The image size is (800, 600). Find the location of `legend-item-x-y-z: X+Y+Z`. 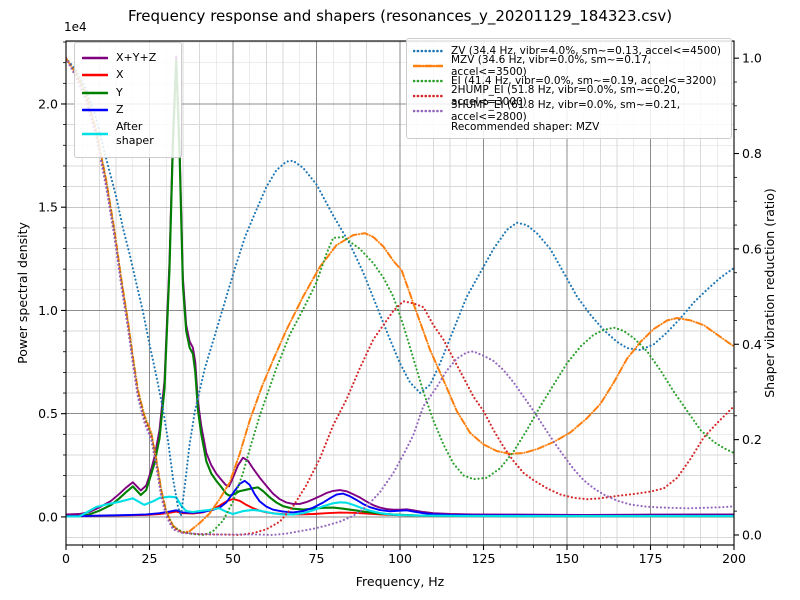

legend-item-x-y-z: X+Y+Z is located at coordinates (128, 58).